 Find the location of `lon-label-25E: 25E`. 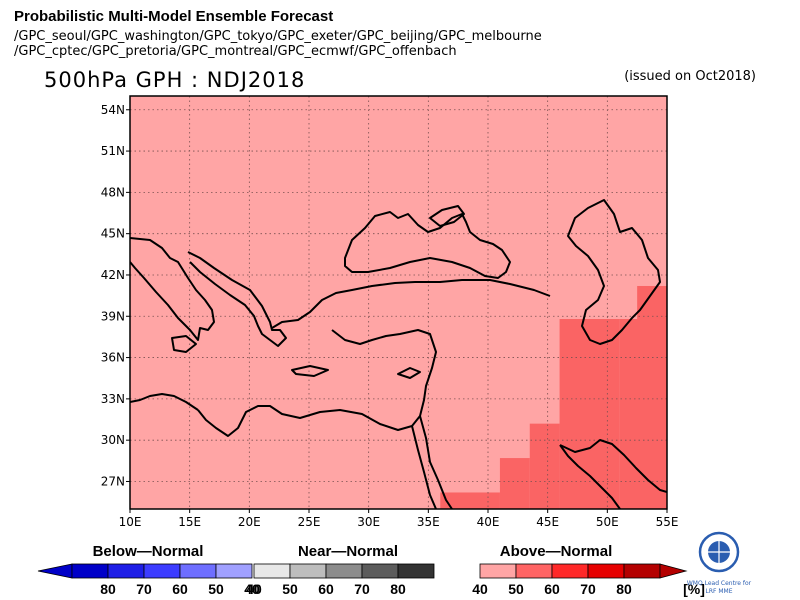

lon-label-25E: 25E is located at coordinates (309, 522).